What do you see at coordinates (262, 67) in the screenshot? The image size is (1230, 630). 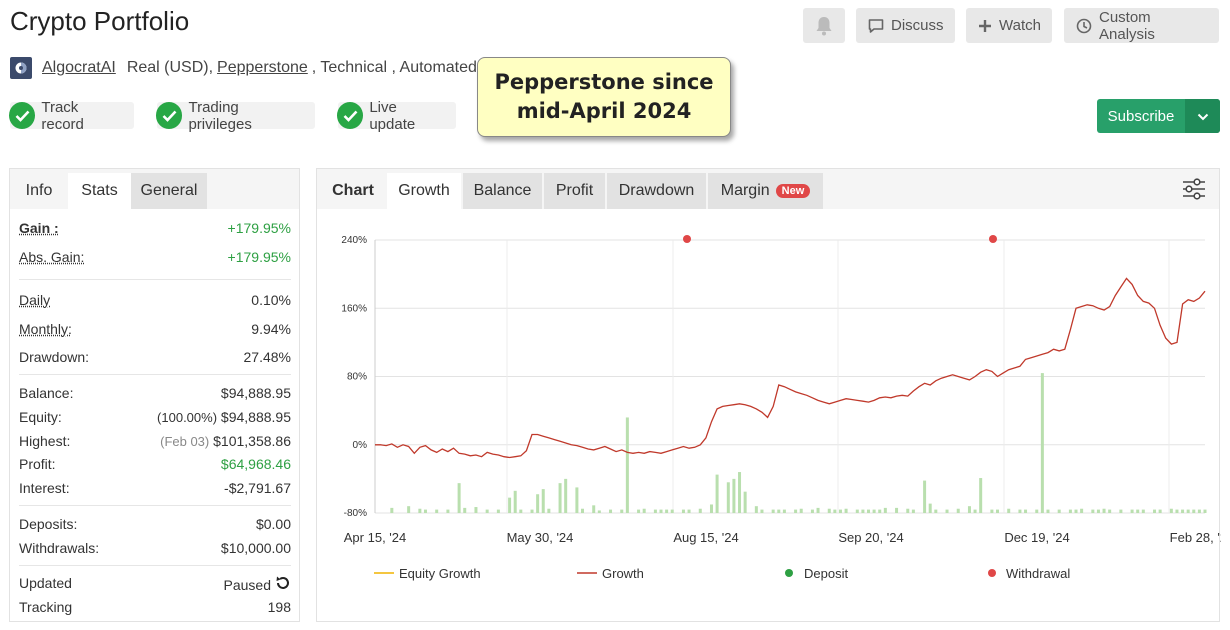 I see `broker-link: Pepperstone` at bounding box center [262, 67].